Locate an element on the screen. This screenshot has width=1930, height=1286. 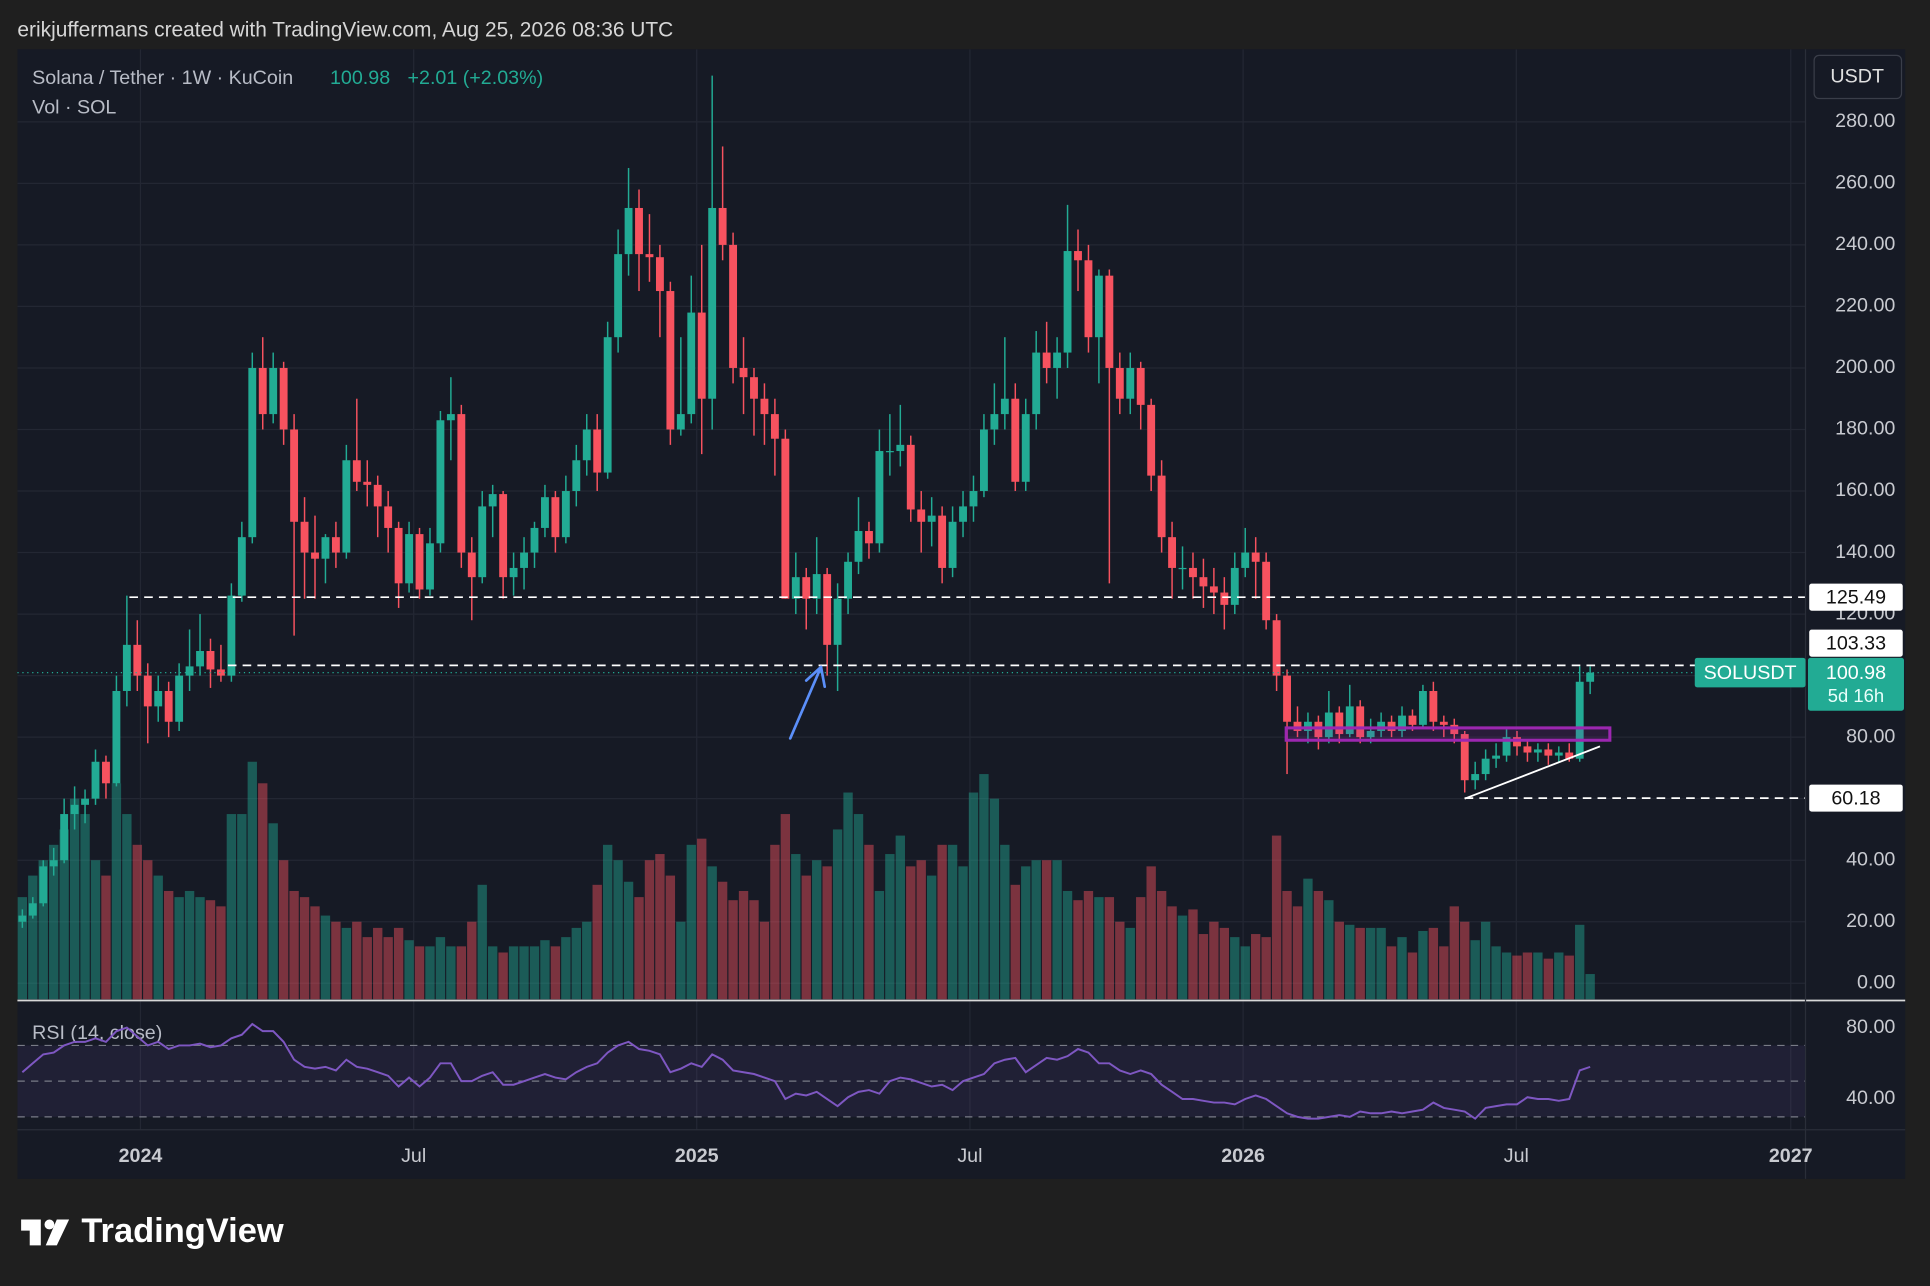
brand-logo is located at coordinates (45, 1232).